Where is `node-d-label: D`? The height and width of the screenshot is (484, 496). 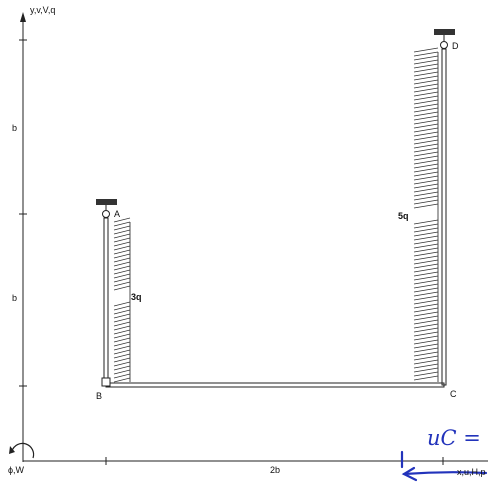
node-d-label: D is located at coordinates (455, 46).